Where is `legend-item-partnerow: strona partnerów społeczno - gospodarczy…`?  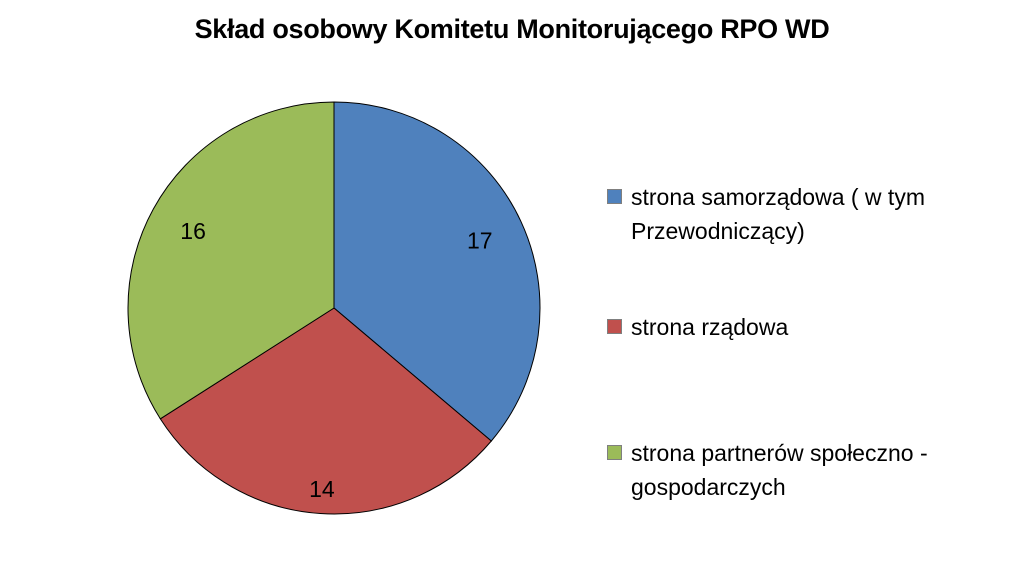 legend-item-partnerow: strona partnerów społeczno - gospodarczy… is located at coordinates (807, 470).